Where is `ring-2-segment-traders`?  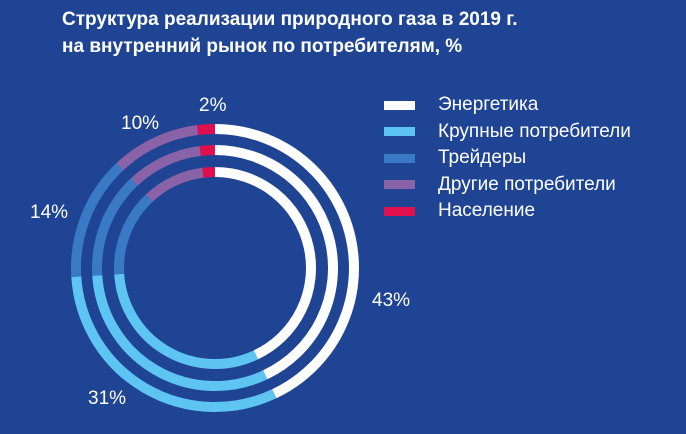
ring-2-segment-traders is located at coordinates (115, 227).